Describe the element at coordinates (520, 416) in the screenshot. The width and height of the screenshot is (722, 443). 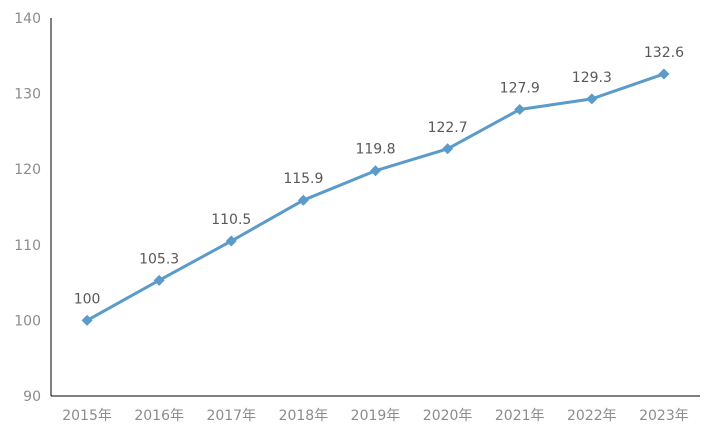
I see `x-tick-label: 2021年` at that location.